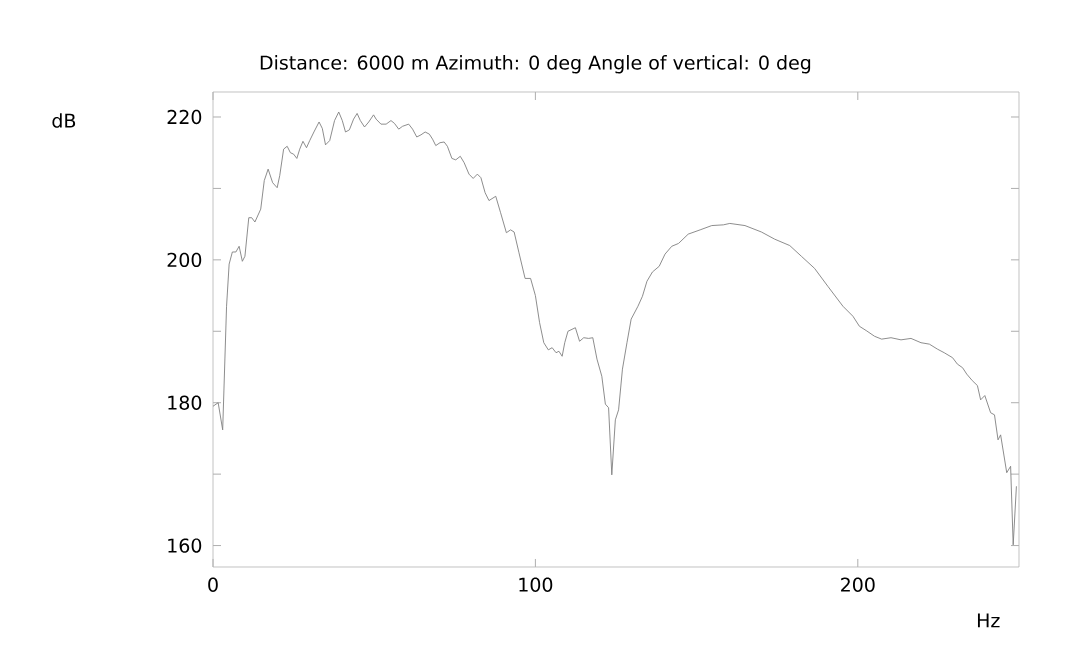 The image size is (1080, 651). What do you see at coordinates (185, 545) in the screenshot?
I see `y-tick-label: 160` at bounding box center [185, 545].